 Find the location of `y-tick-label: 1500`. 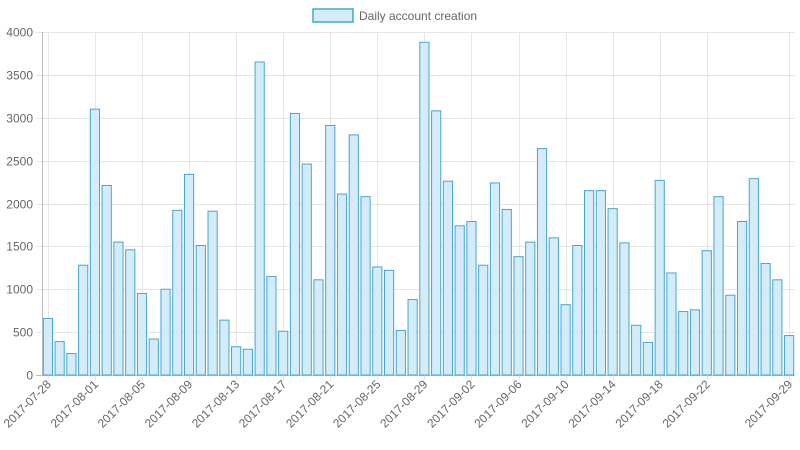

y-tick-label: 1500 is located at coordinates (19, 247).